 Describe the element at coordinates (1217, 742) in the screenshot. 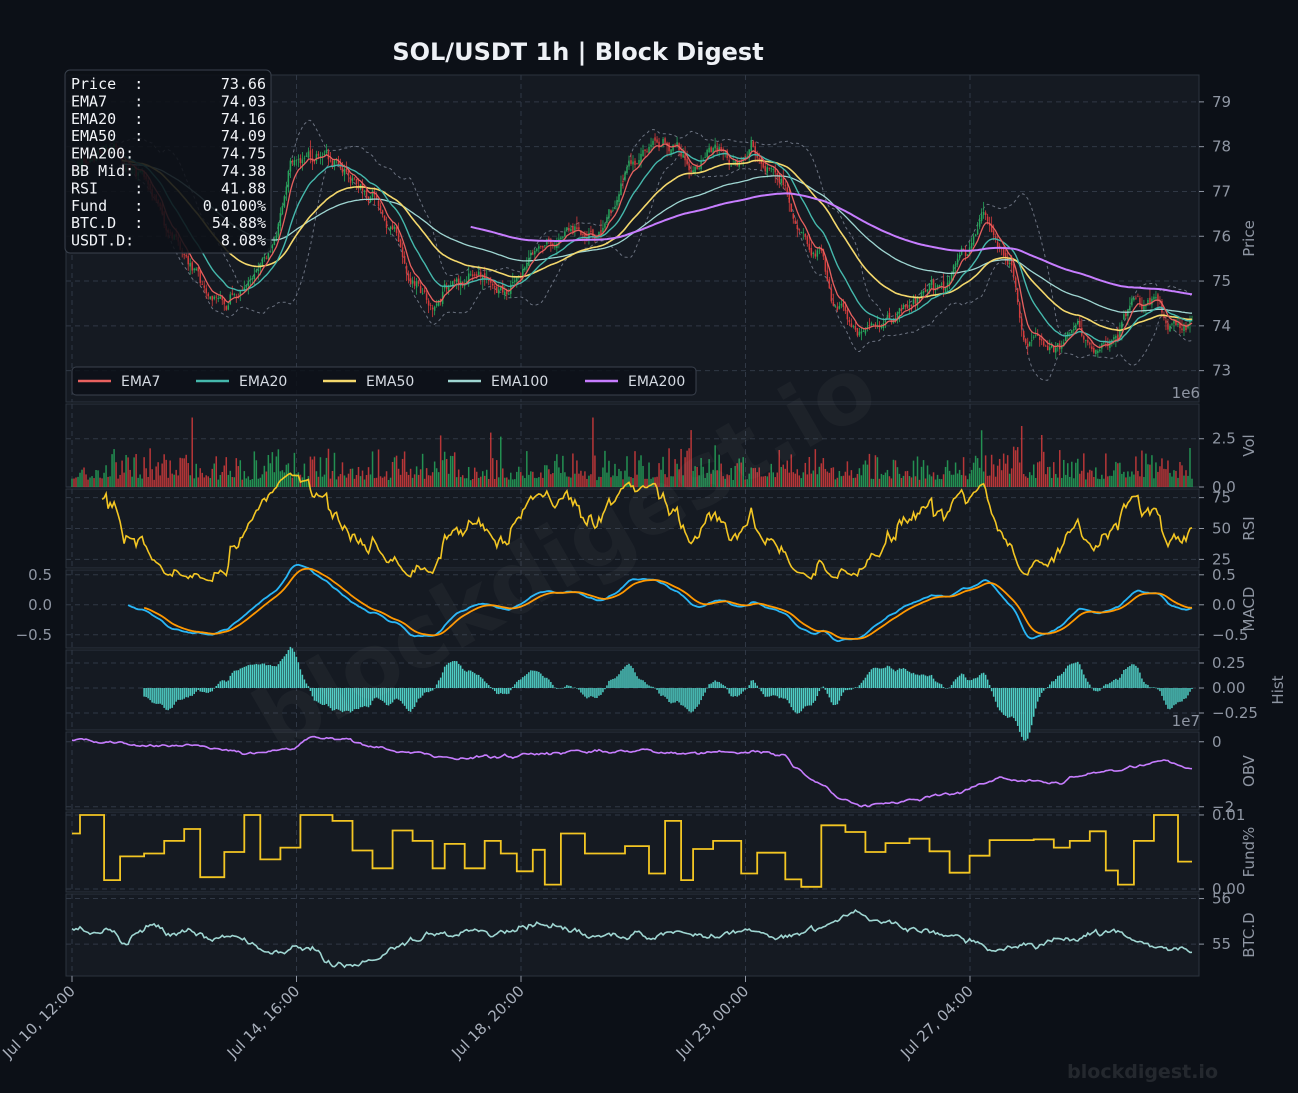

I see `panel-obv-tick-label: 0` at that location.